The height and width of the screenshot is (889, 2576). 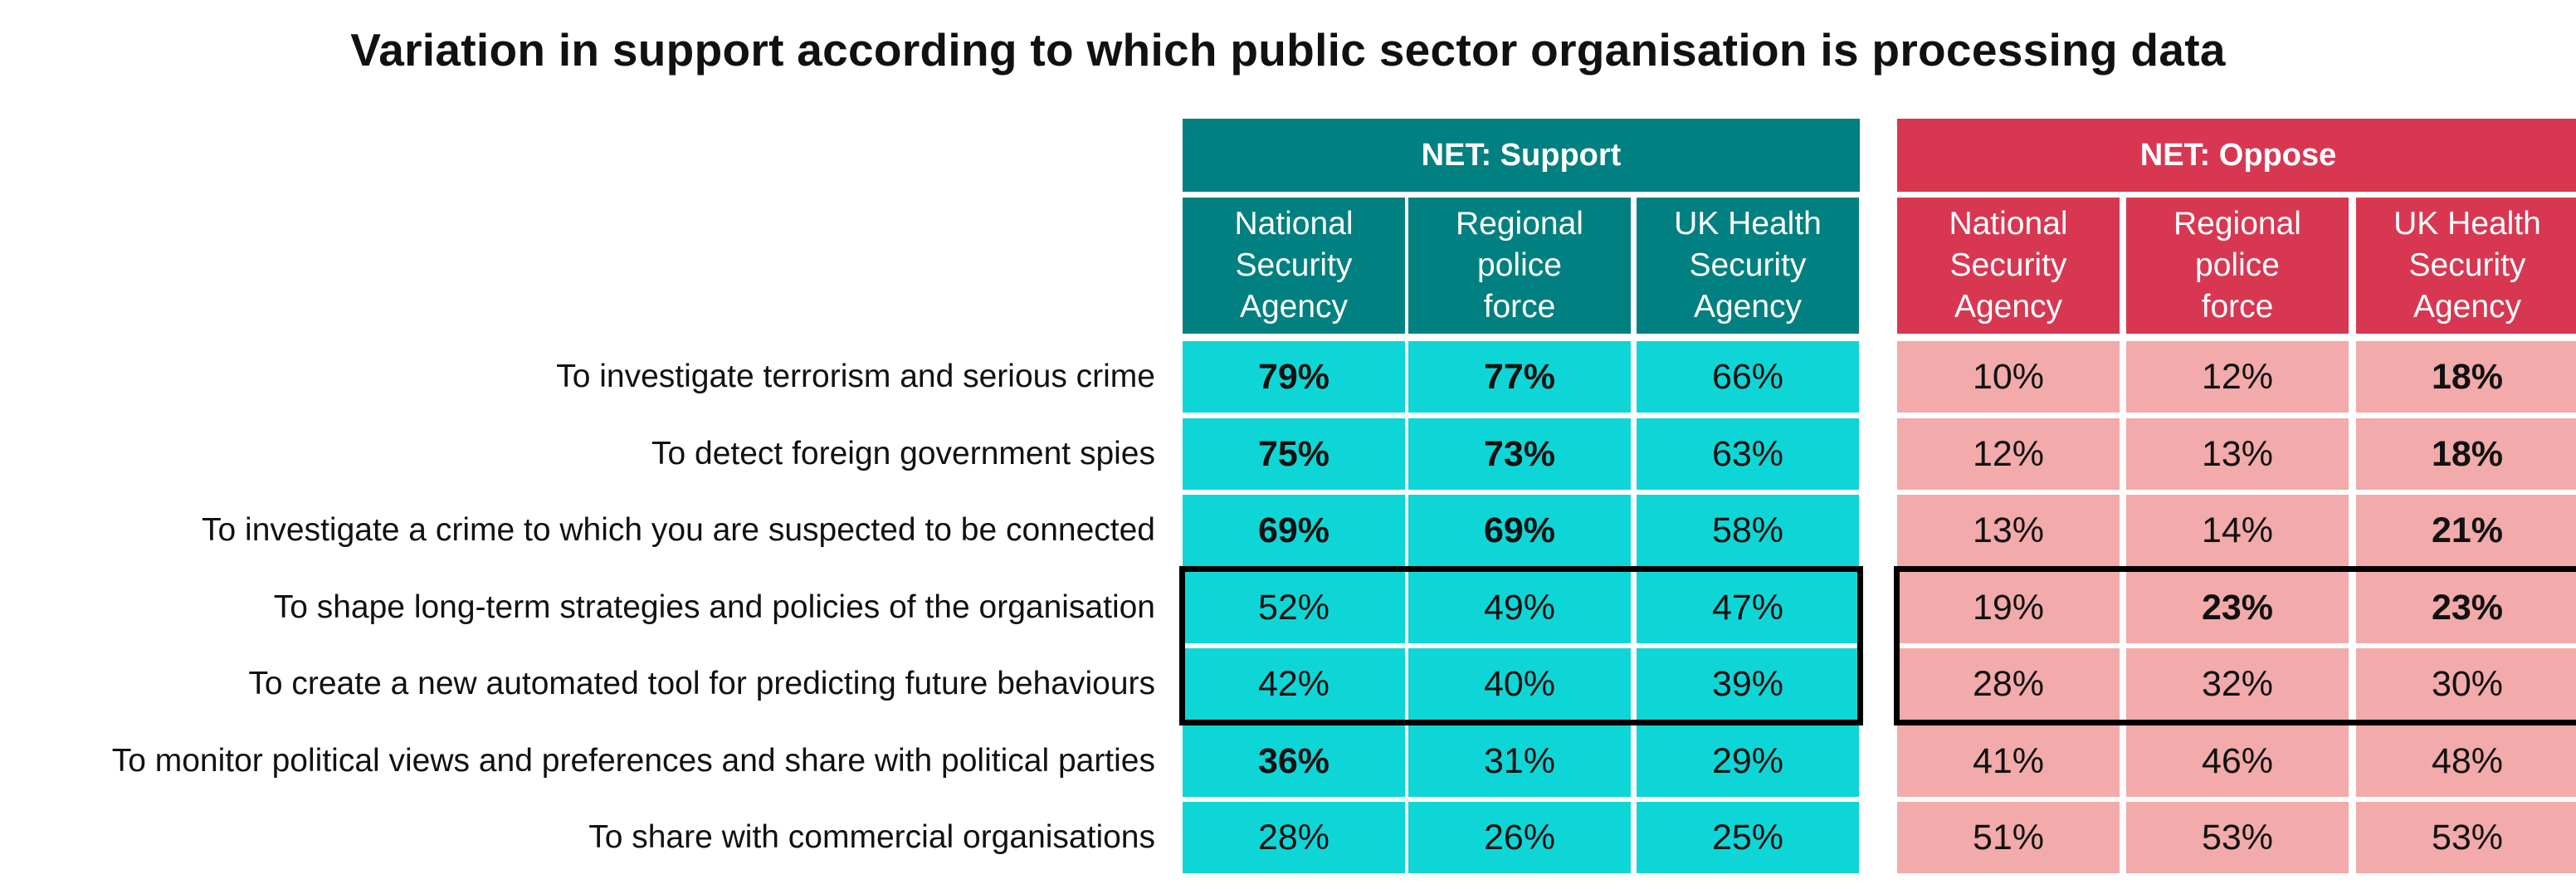 I want to click on support-cell: 75%, so click(x=1294, y=454).